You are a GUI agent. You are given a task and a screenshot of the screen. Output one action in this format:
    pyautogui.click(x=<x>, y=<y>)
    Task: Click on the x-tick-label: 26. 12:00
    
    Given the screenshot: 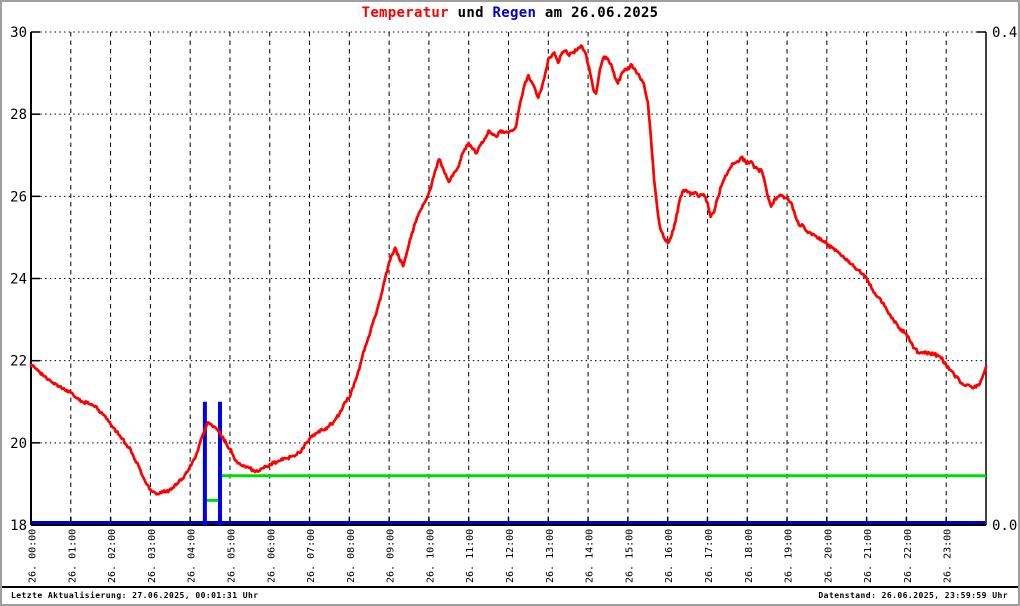 What is the action you would take?
    pyautogui.click(x=510, y=556)
    